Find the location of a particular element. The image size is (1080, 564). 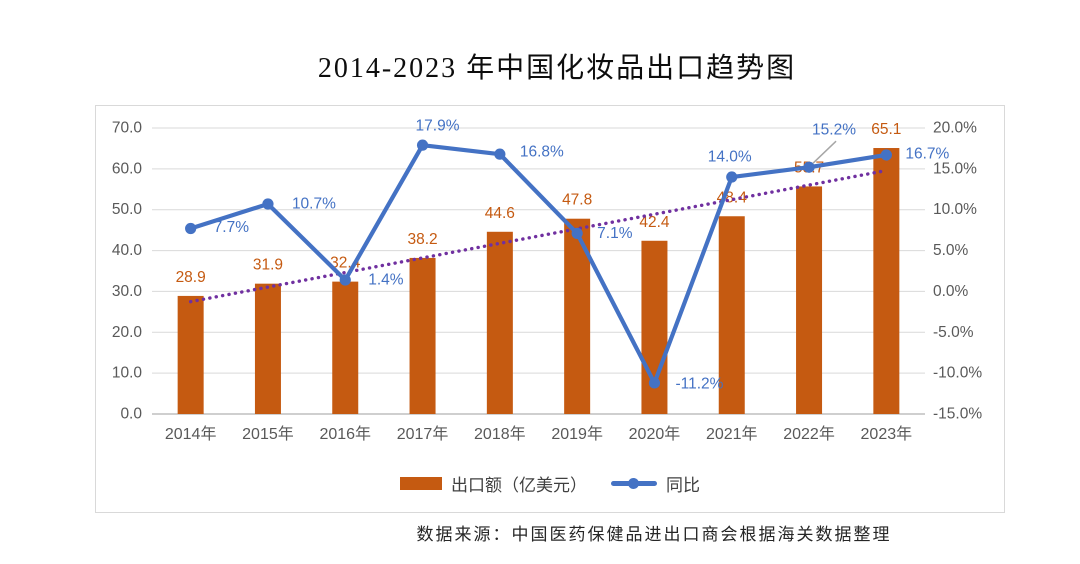

x-axis-label: 2023年 is located at coordinates (887, 434).